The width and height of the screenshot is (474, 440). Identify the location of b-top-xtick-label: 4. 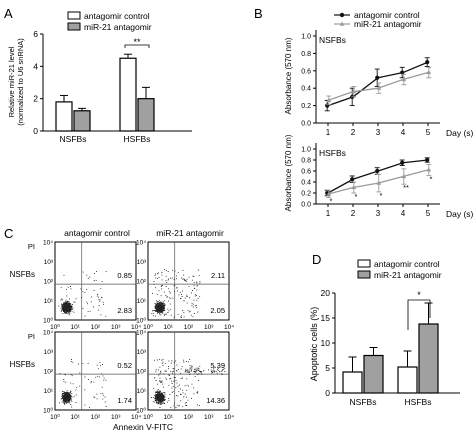
(403, 132).